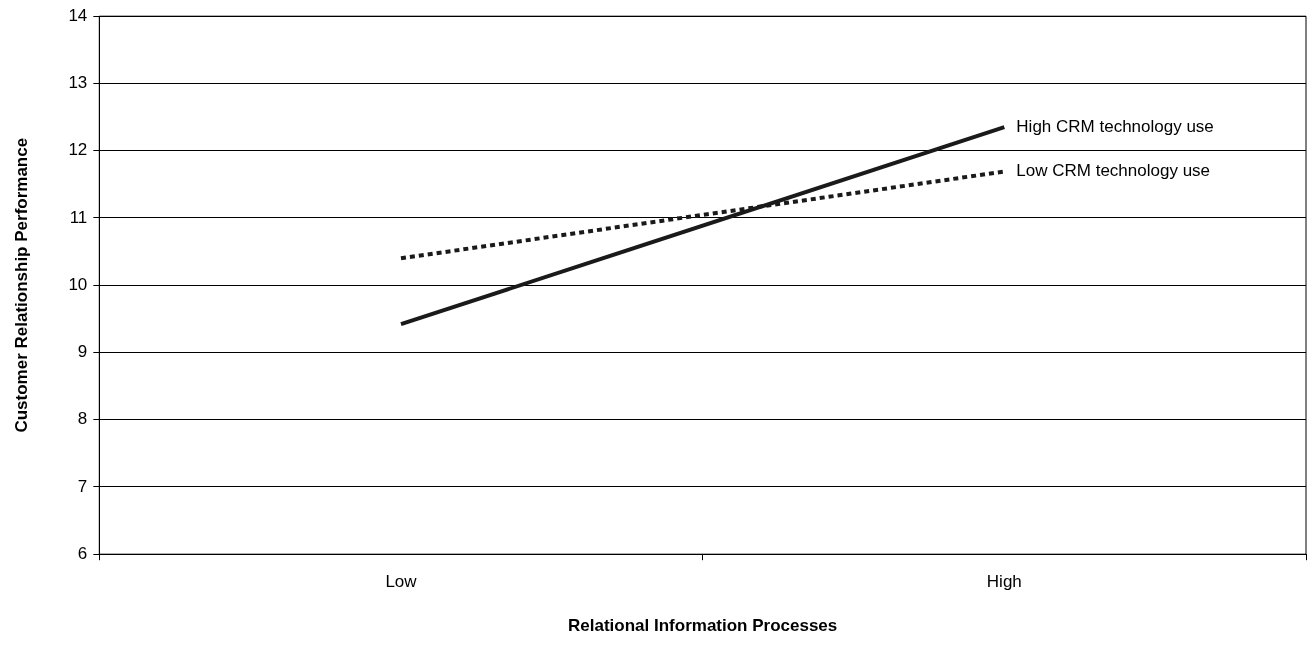 This screenshot has width=1312, height=649. What do you see at coordinates (82, 419) in the screenshot?
I see `y-tick-label: 8` at bounding box center [82, 419].